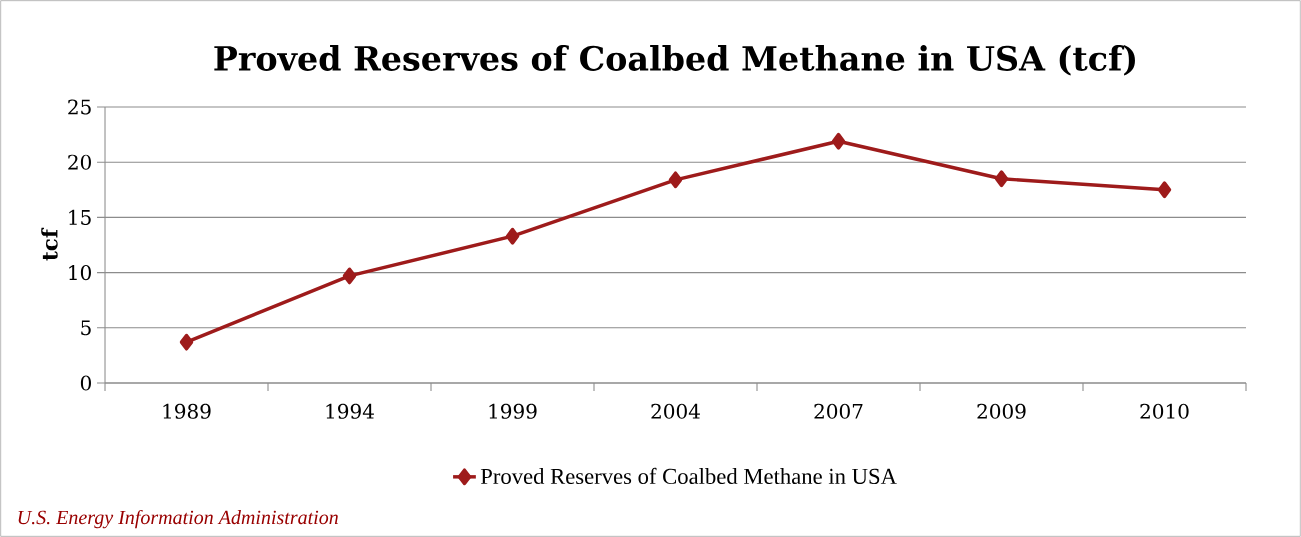  I want to click on y-tick-label: 15, so click(80, 217).